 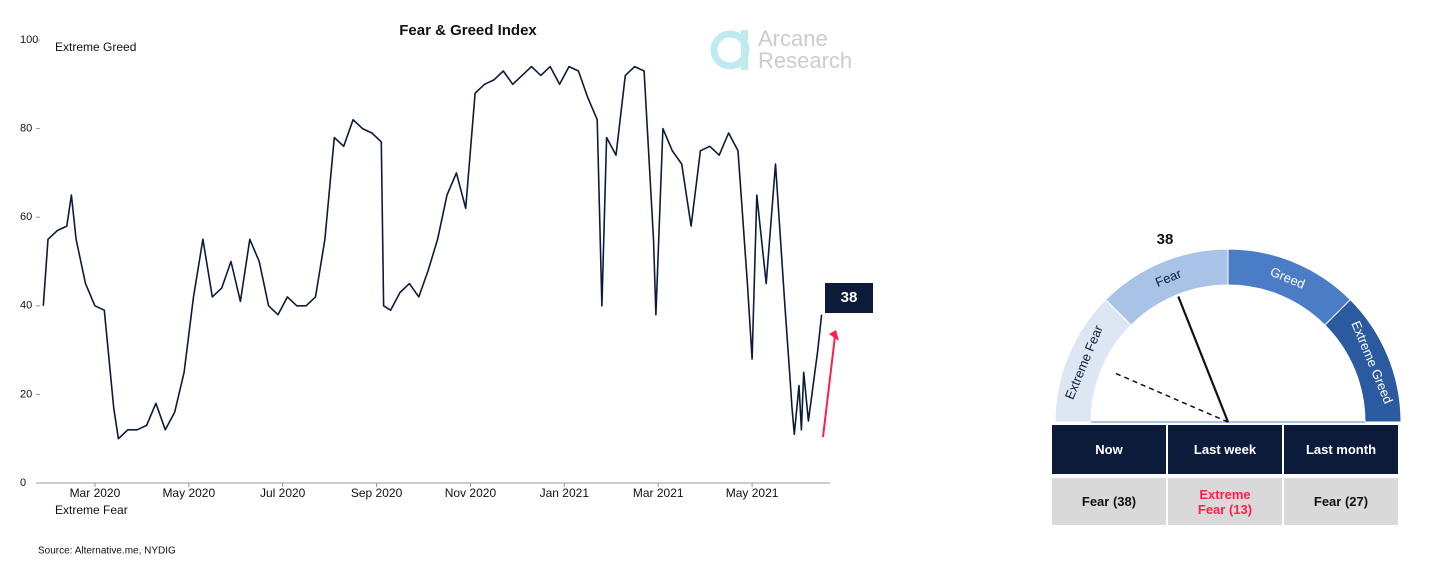 What do you see at coordinates (805, 60) in the screenshot?
I see `logo-text: Research` at bounding box center [805, 60].